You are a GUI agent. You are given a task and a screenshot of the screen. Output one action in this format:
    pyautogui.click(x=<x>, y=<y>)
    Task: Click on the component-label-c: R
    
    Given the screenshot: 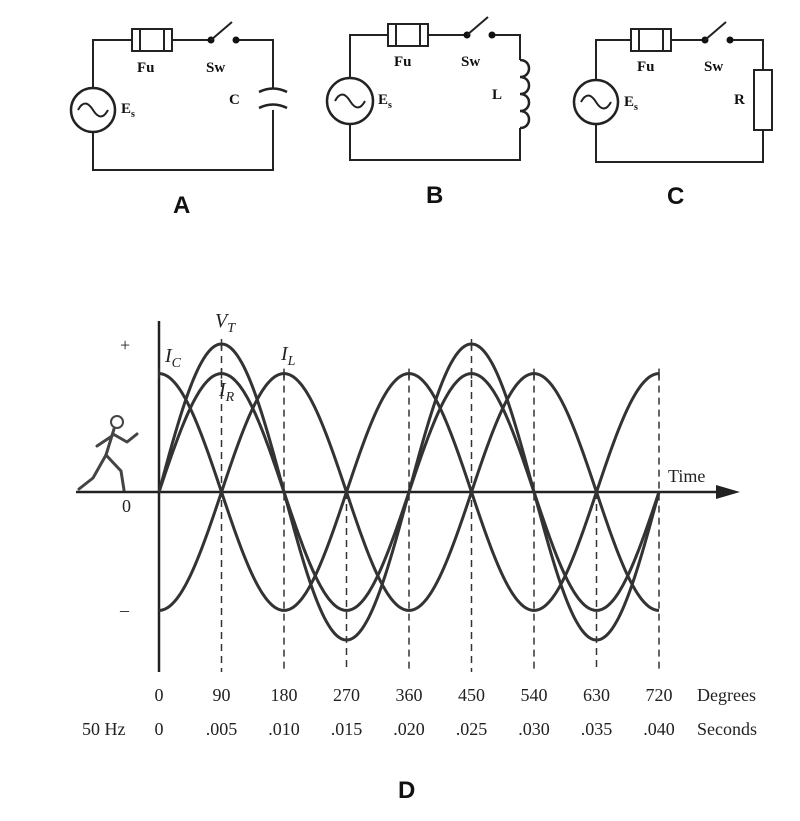 What is the action you would take?
    pyautogui.click(x=739, y=100)
    